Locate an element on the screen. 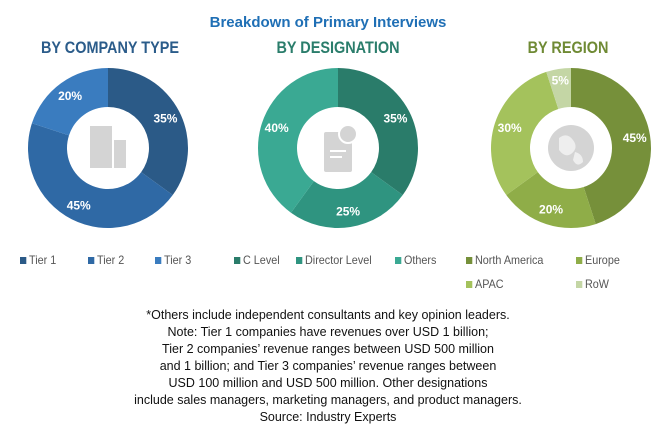 This screenshot has width=656, height=443. legend-label: Tier 3 is located at coordinates (178, 260).